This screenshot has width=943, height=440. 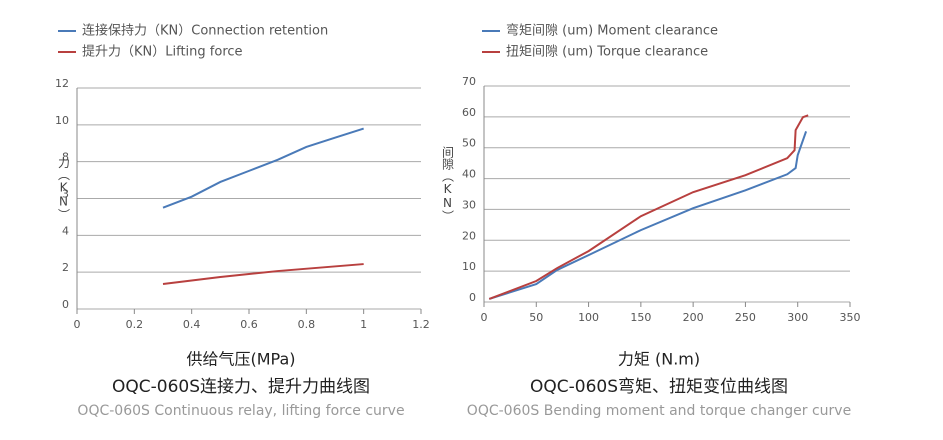 What do you see at coordinates (745, 317) in the screenshot?
I see `x-tick-label: 250` at bounding box center [745, 317].